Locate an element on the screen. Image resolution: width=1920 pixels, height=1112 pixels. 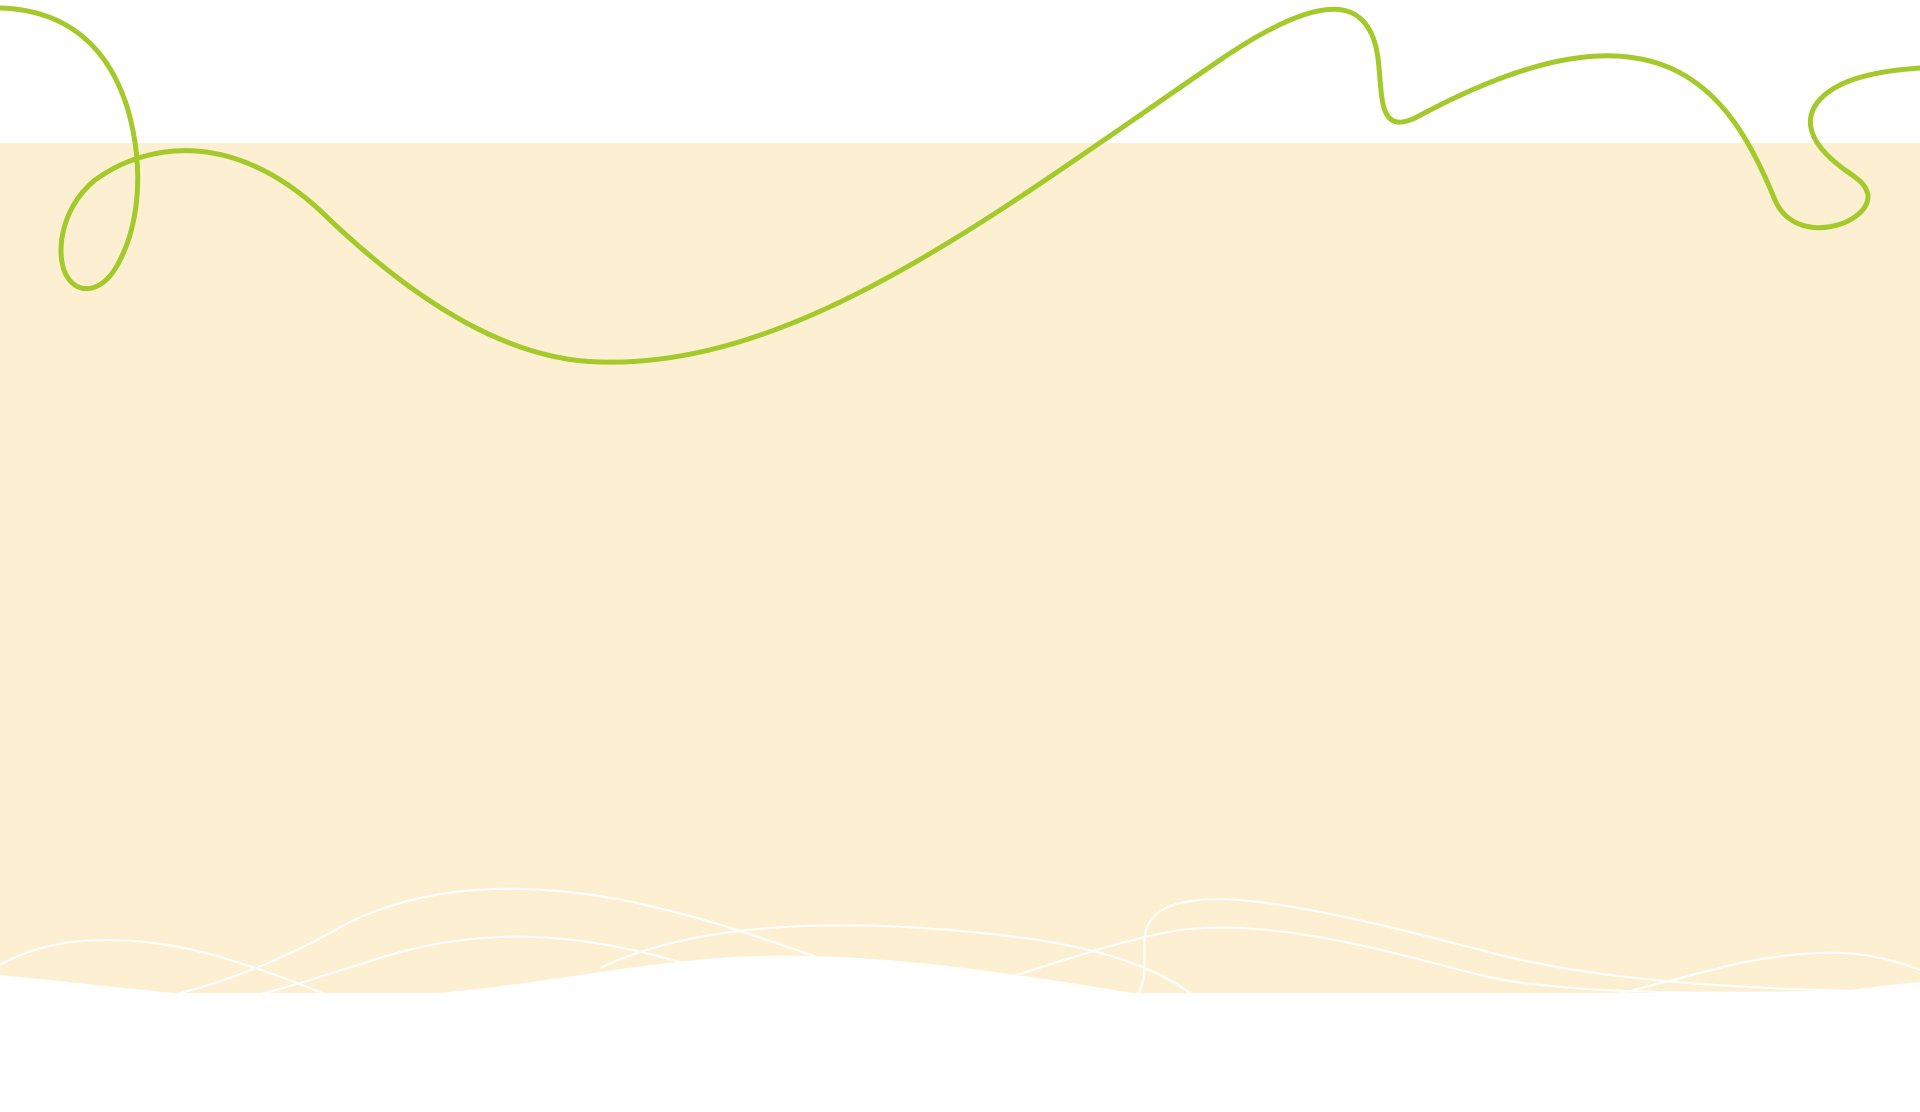
white-wave-lines is located at coordinates (960, 960).